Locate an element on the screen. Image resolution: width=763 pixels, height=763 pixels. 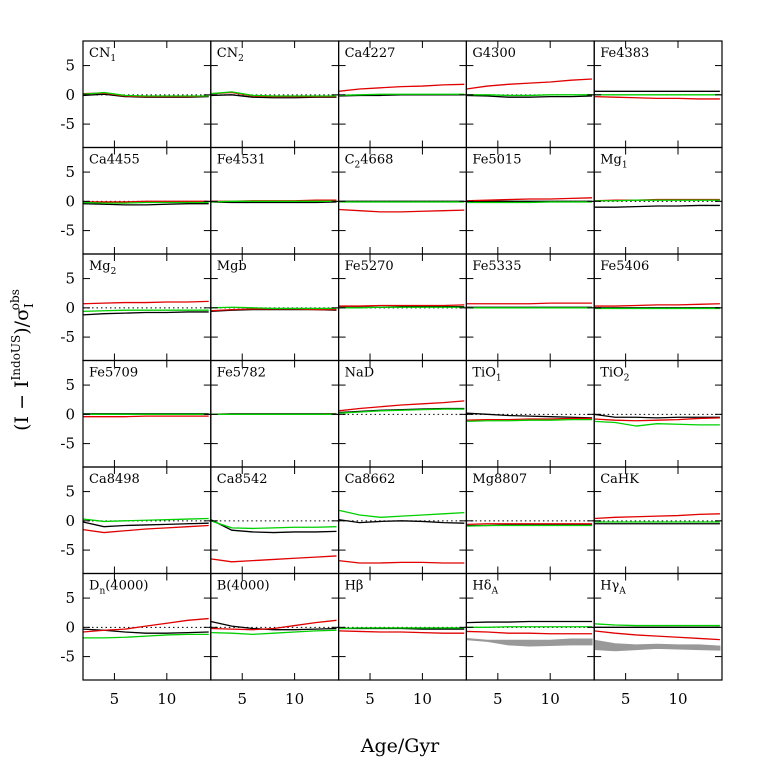
panel-title-text: Ca4455 is located at coordinates (114, 160).